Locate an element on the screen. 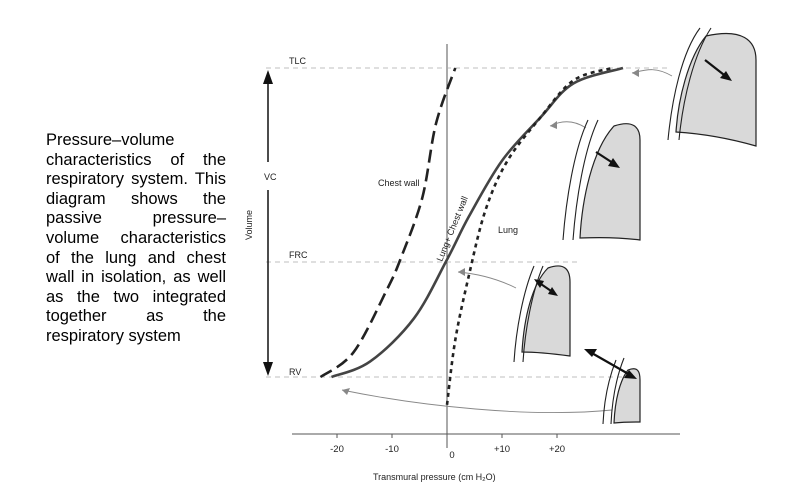  rv-label: RV is located at coordinates (295, 372).